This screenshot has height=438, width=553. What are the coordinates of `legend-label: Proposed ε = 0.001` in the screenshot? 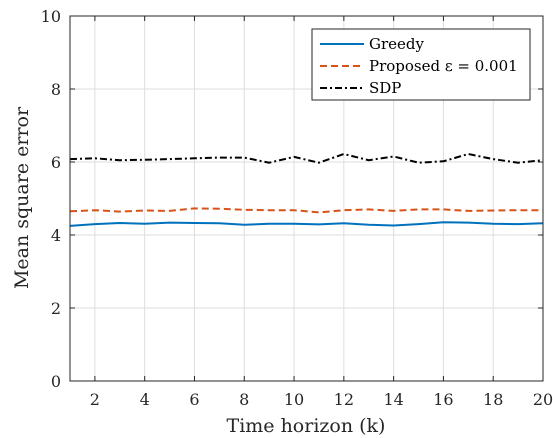 It's located at (443, 66).